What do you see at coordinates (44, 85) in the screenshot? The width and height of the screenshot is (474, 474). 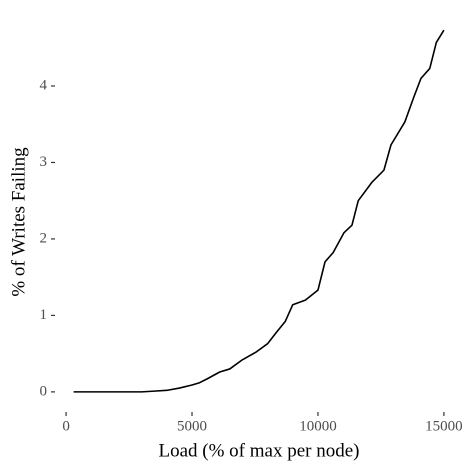 I see `y-tick-label: 4` at bounding box center [44, 85].